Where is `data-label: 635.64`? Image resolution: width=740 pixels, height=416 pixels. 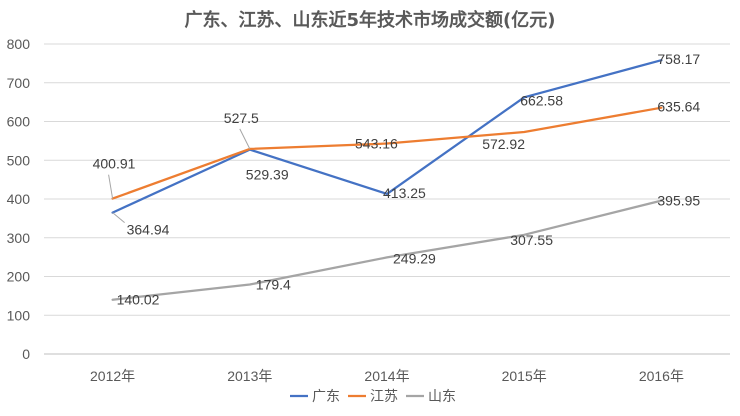 data-label: 635.64 is located at coordinates (678, 107).